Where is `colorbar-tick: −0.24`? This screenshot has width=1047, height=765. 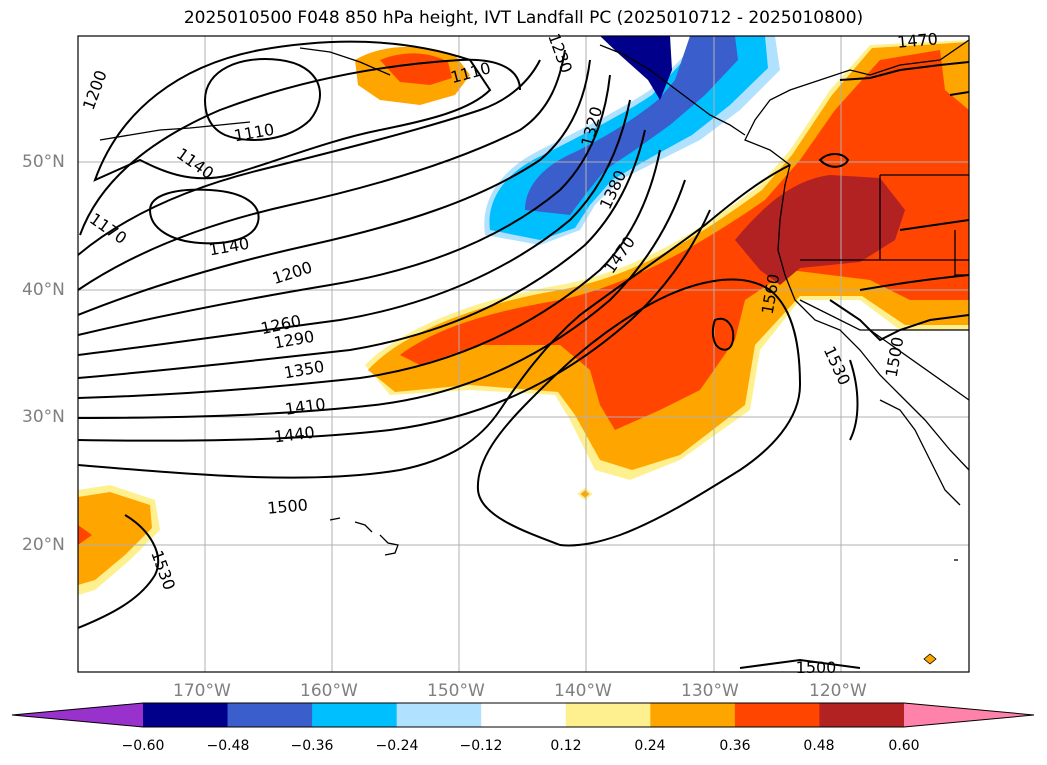 colorbar-tick: −0.24 is located at coordinates (397, 746).